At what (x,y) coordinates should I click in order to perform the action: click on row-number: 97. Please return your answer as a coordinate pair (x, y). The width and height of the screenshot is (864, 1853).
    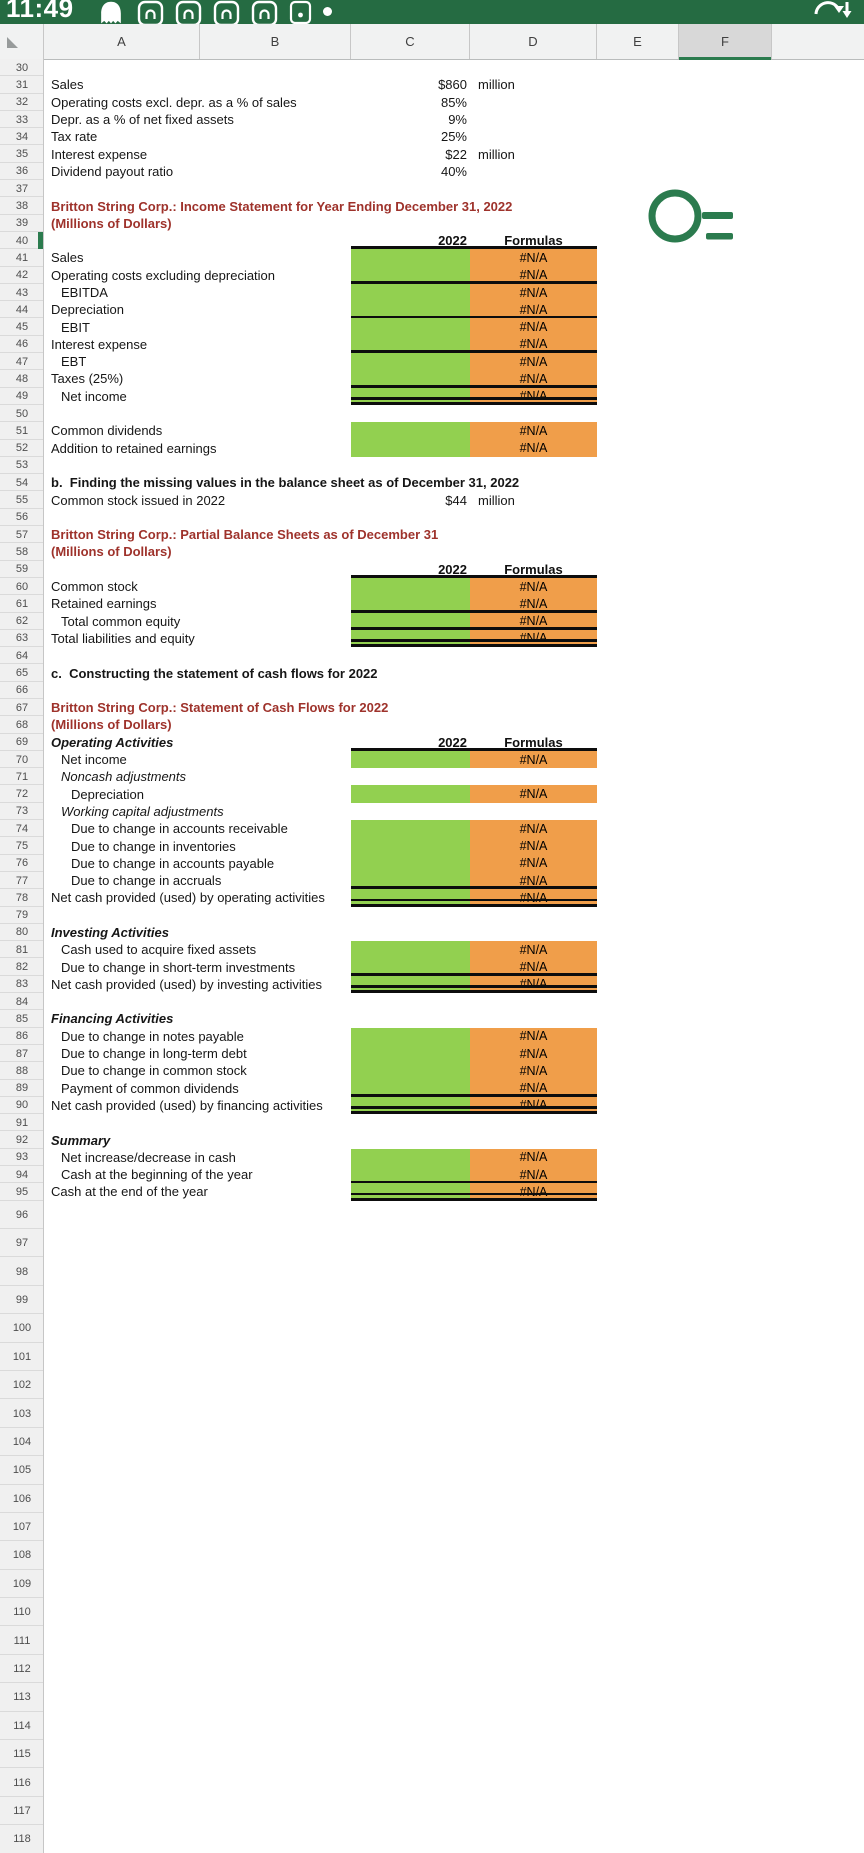
    Looking at the image, I should click on (22, 1243).